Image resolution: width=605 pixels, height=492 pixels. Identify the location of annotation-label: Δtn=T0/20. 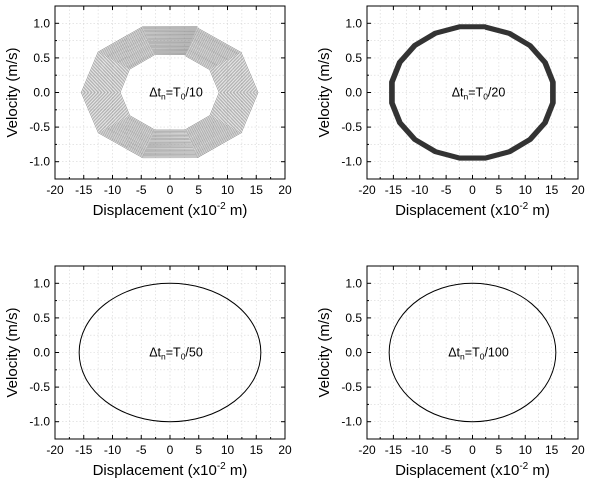
(479, 94).